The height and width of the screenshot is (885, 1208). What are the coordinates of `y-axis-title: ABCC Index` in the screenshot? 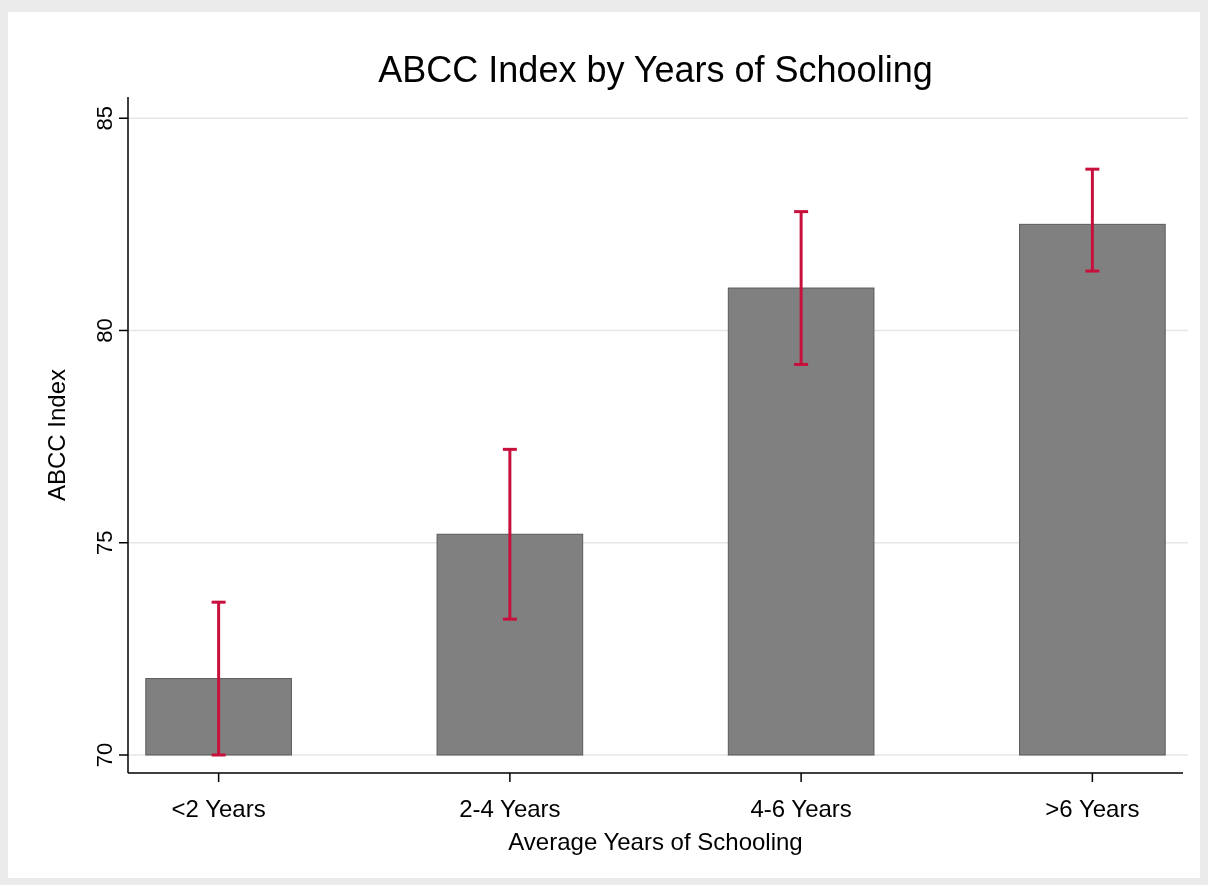 It's located at (56, 435).